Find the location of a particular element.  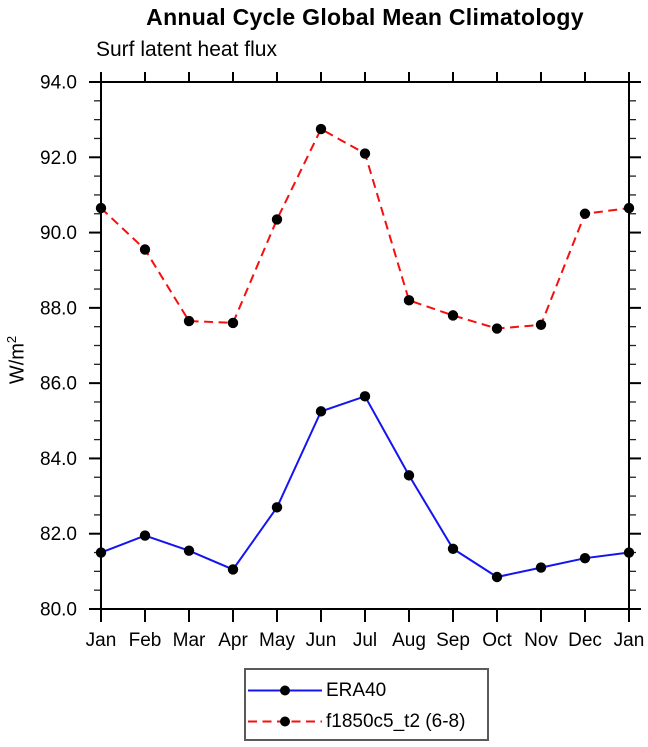

legend-item-era40: ERA40 is located at coordinates (366, 690).